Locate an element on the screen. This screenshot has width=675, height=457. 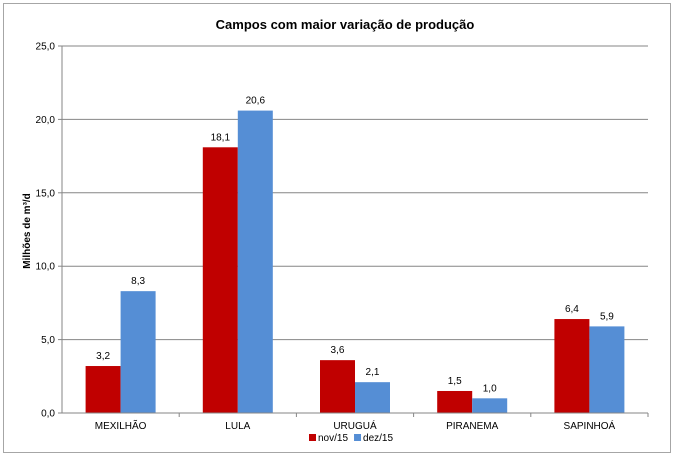
data-label: 5,9 is located at coordinates (607, 316).